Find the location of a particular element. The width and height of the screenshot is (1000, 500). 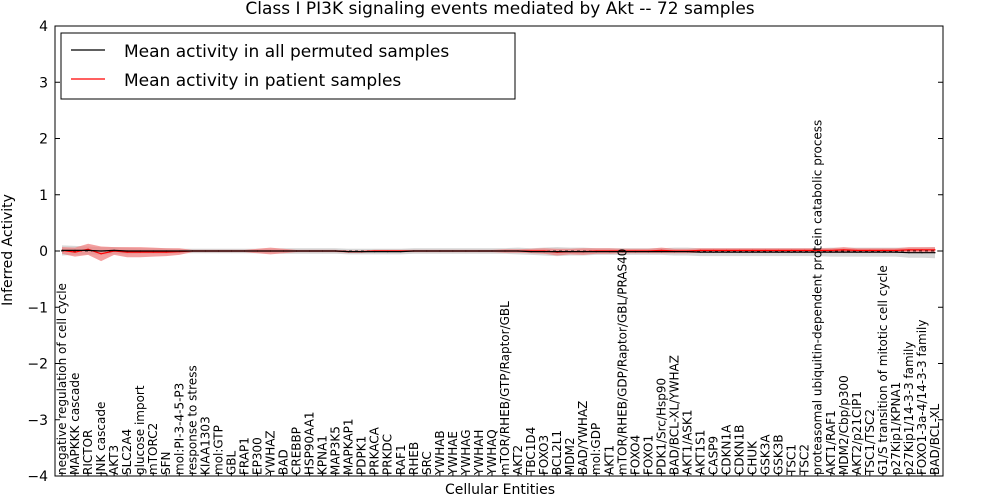

category-label: RHEB is located at coordinates (414, 458).